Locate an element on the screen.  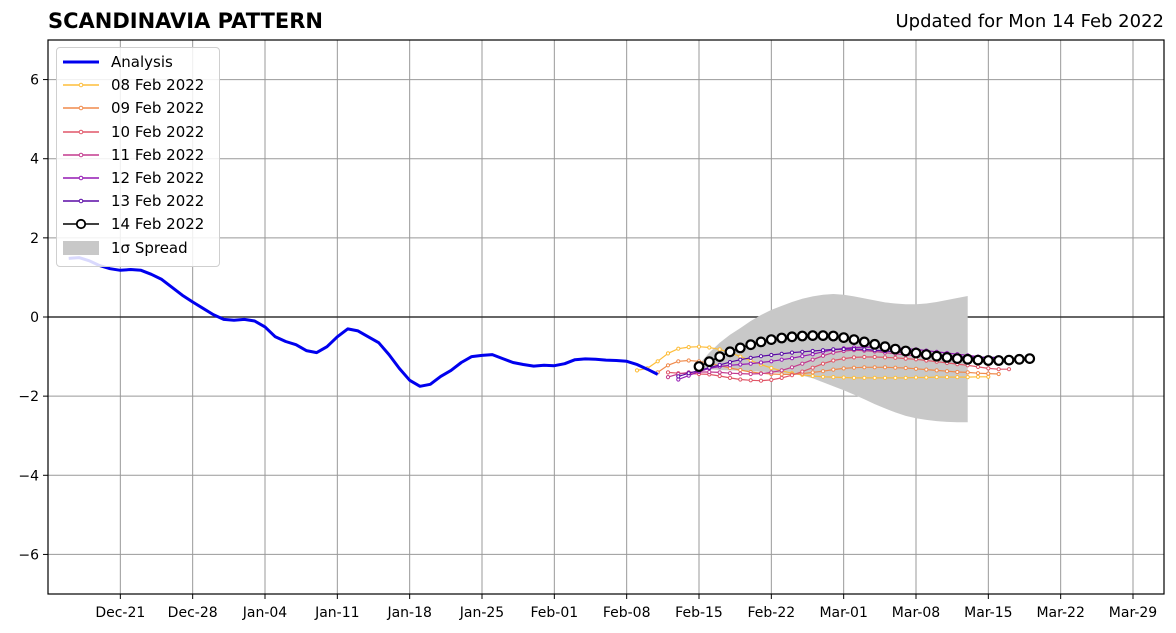
x-tick-label: Mar-22 is located at coordinates (1060, 613).